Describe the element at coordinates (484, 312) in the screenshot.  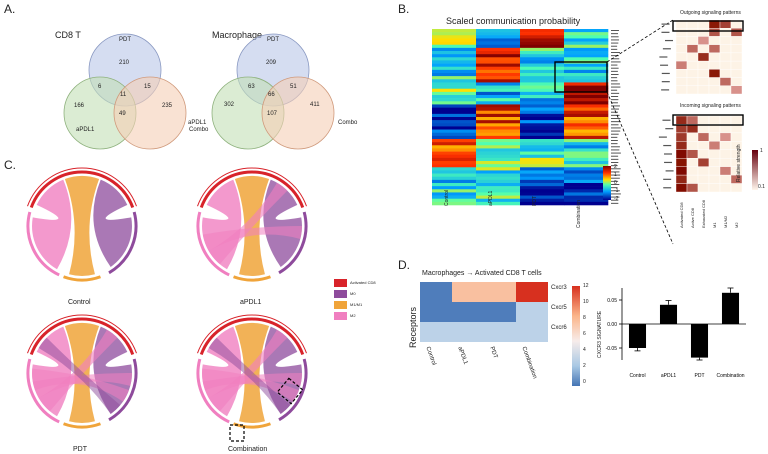
I see `receptor-heatmap` at that location.